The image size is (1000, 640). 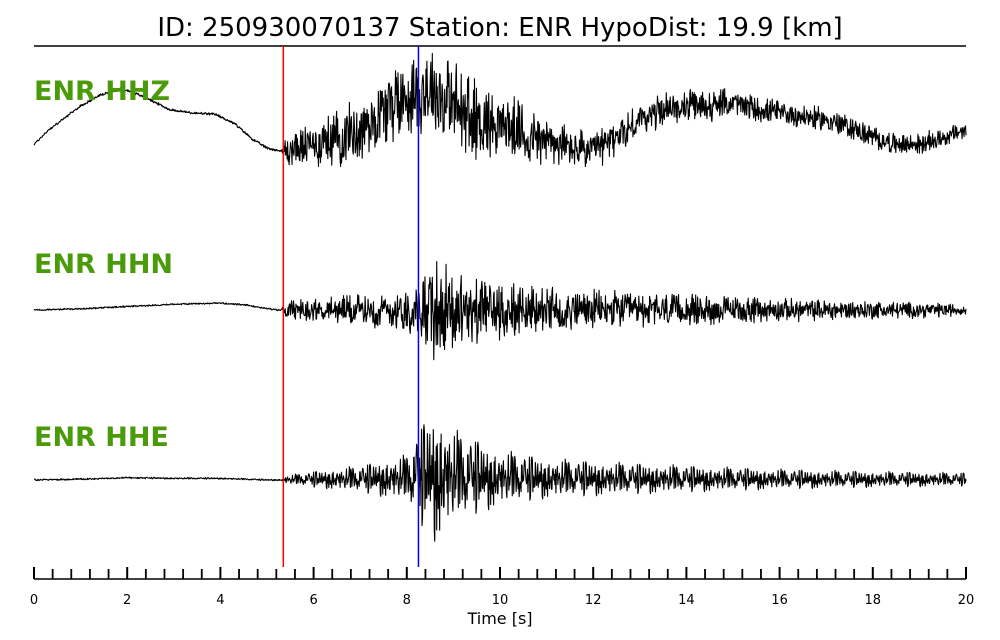 What do you see at coordinates (966, 600) in the screenshot?
I see `x-tick-label: 20` at bounding box center [966, 600].